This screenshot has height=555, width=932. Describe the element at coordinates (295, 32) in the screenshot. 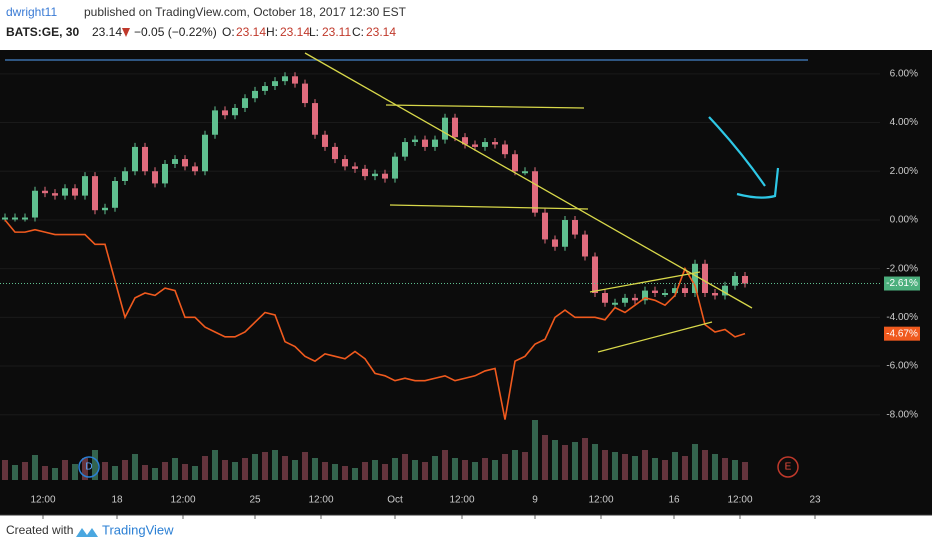

I see `h: 23.14` at that location.